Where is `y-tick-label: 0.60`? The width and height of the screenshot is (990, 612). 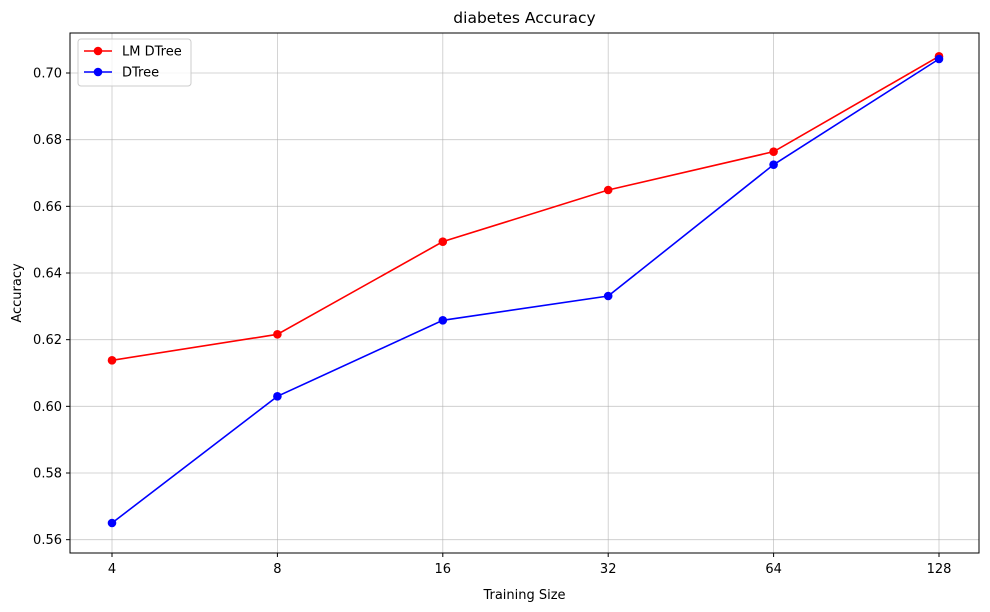
y-tick-label: 0.60 is located at coordinates (47, 407).